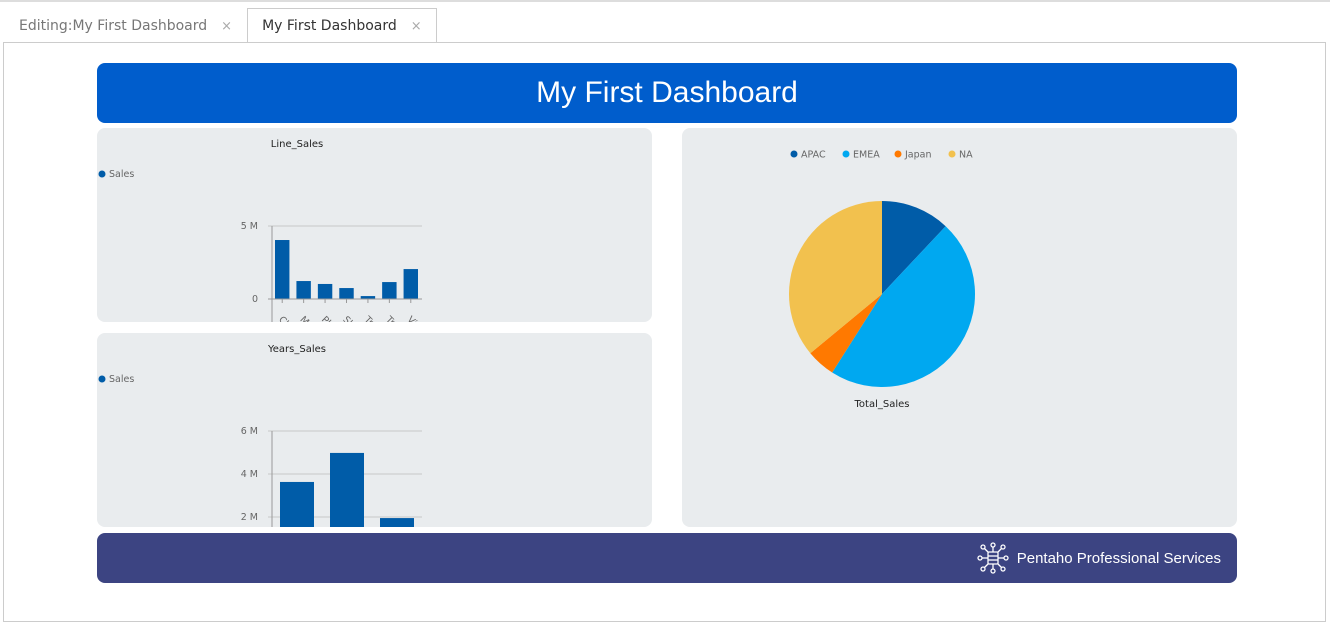 The image size is (1330, 622). Describe the element at coordinates (310, 318) in the screenshot. I see `x-tick-label: Moto` at that location.